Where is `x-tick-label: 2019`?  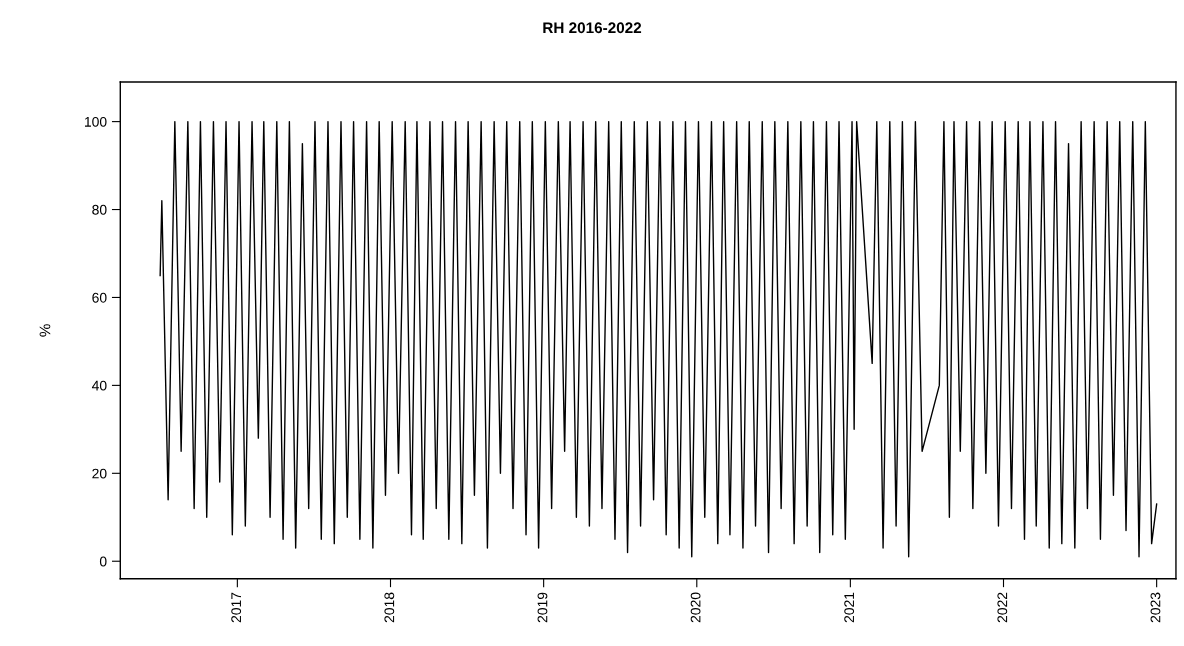
x-tick-label: 2019 is located at coordinates (542, 607).